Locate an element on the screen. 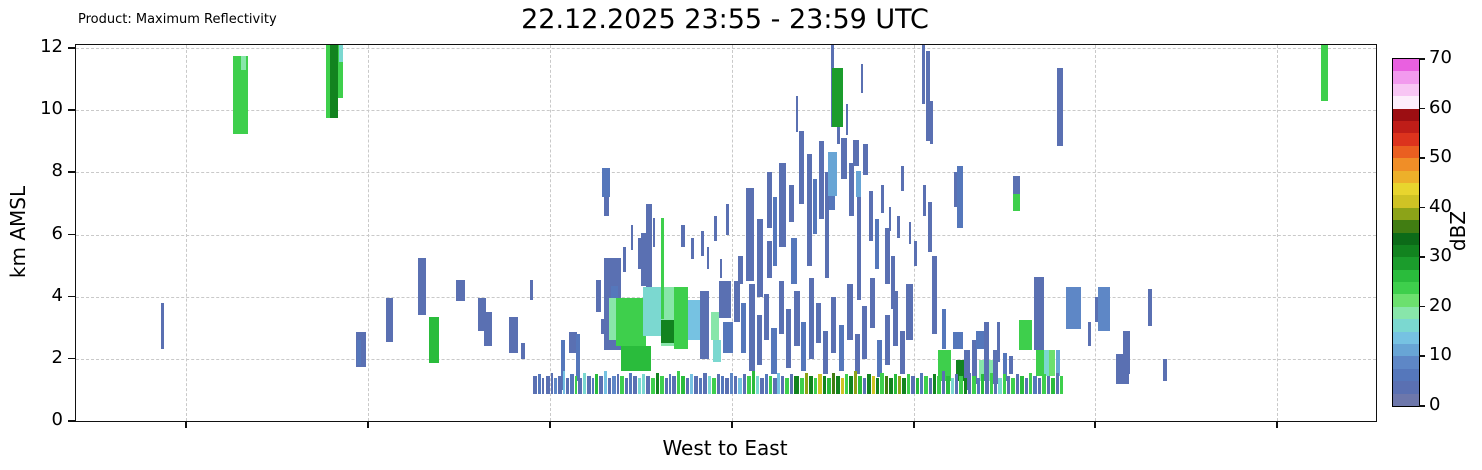  colorbar-tick-label: 40 is located at coordinates (1440, 206).